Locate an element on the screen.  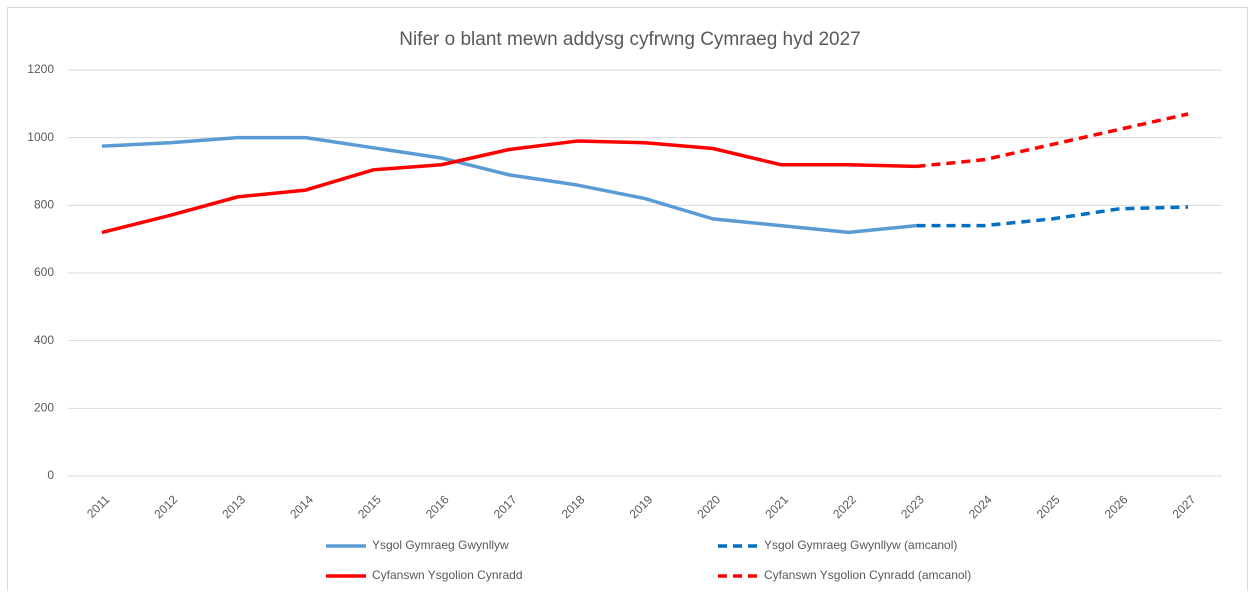
legend-label: Cyfanswn Ysgolion Cynradd (amcanol) is located at coordinates (867, 575).